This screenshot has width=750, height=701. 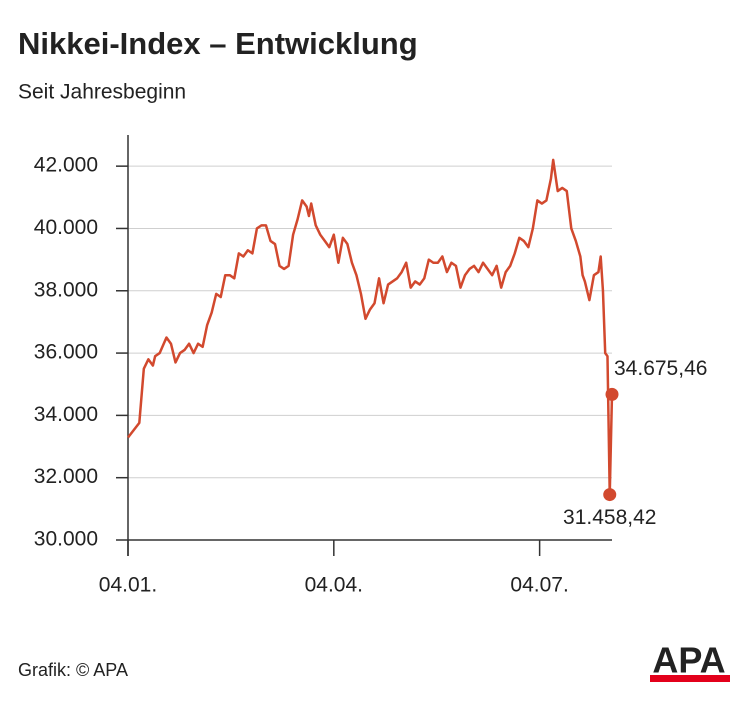 What do you see at coordinates (66, 289) in the screenshot?
I see `y-tick-label: 38.000` at bounding box center [66, 289].